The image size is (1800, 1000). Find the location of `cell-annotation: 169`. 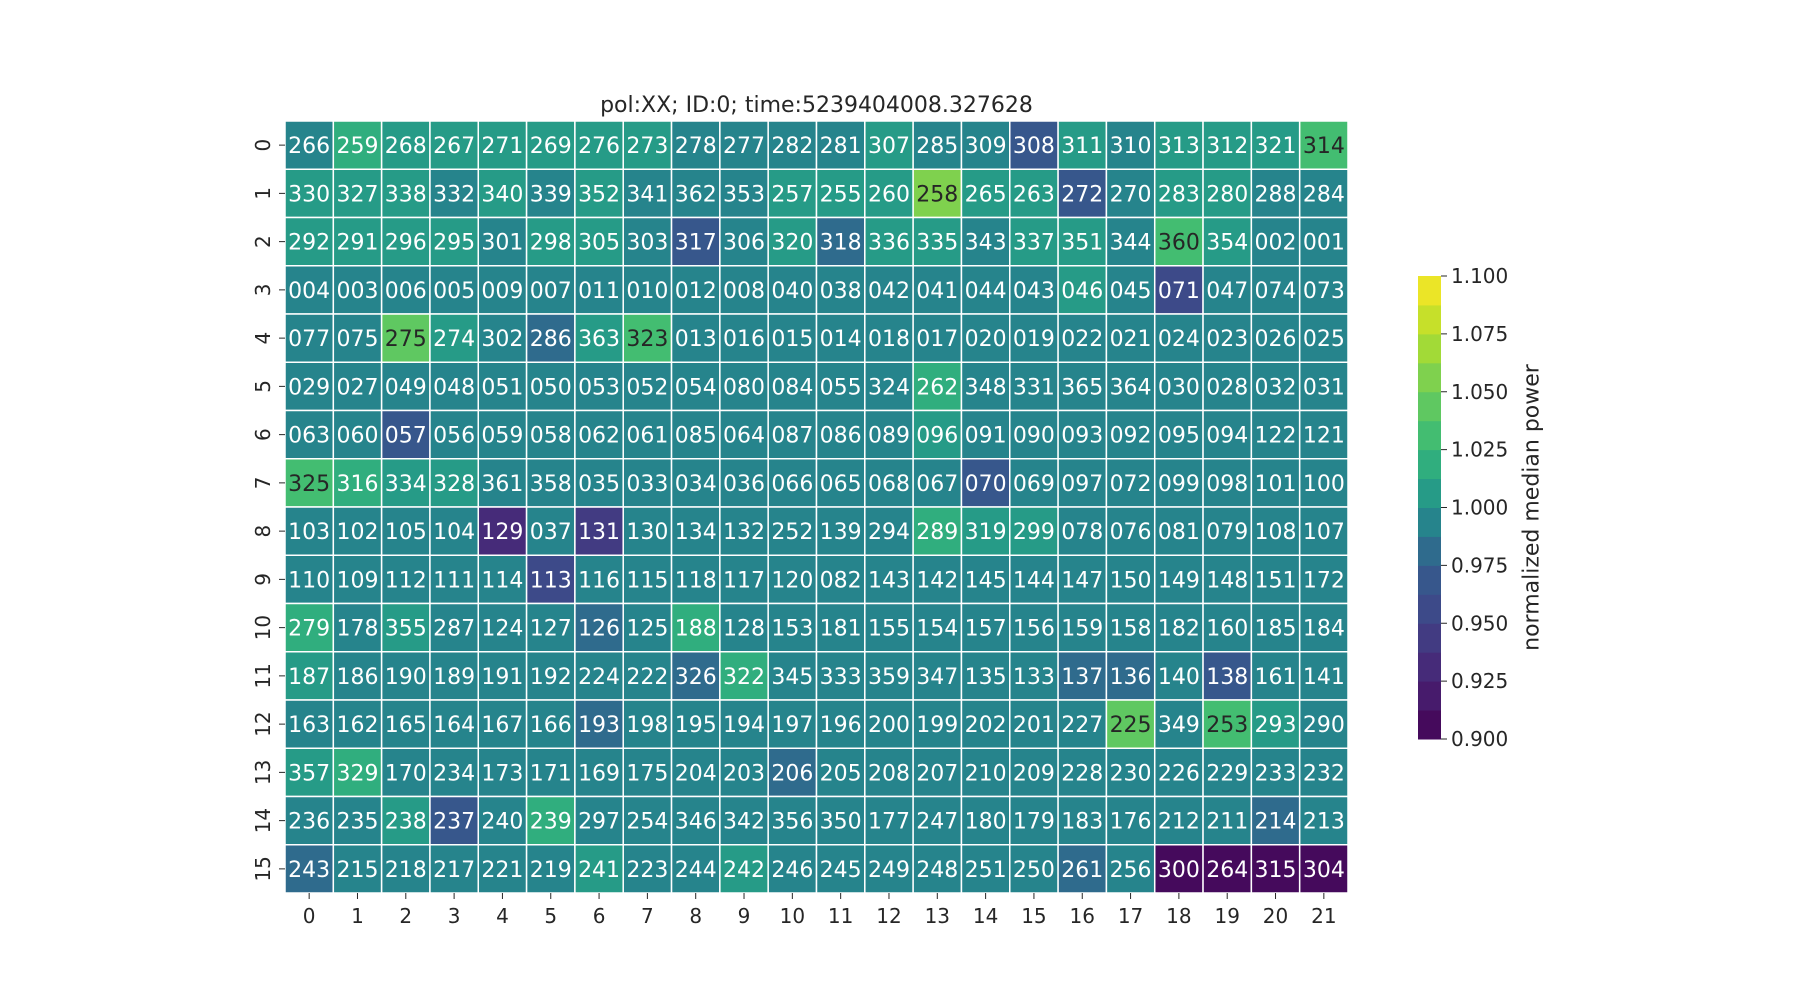

cell-annotation: 169 is located at coordinates (599, 773).